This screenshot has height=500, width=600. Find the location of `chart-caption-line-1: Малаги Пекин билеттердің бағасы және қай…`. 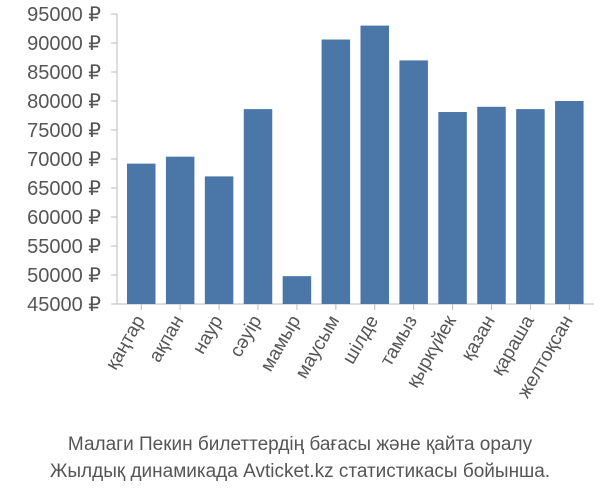

chart-caption-line-1: Малаги Пекин билеттердің бағасы және қай… is located at coordinates (300, 444).